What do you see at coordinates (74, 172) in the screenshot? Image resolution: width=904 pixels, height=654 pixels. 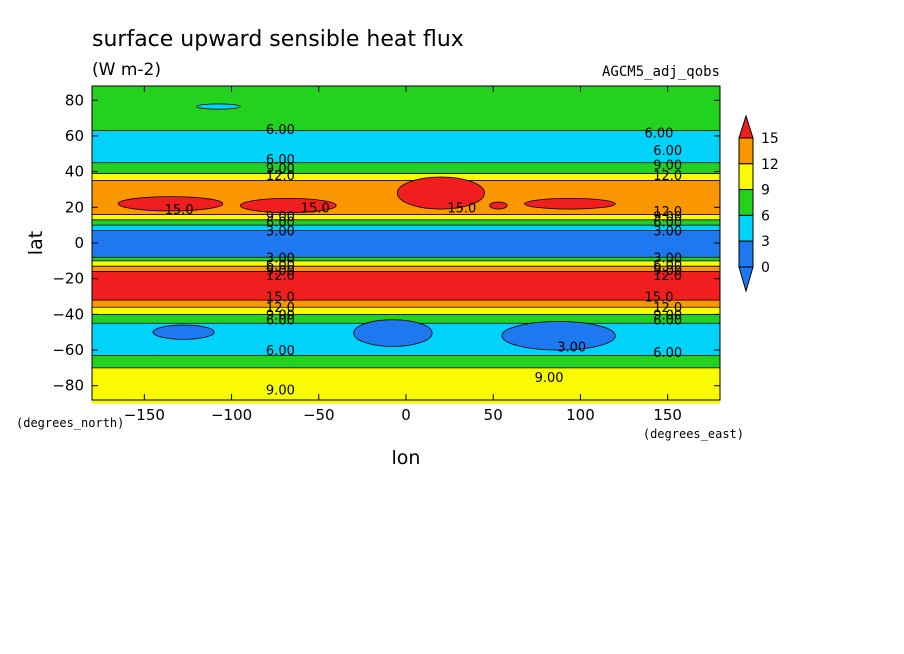 I see `y-tick-label: 40` at bounding box center [74, 172].